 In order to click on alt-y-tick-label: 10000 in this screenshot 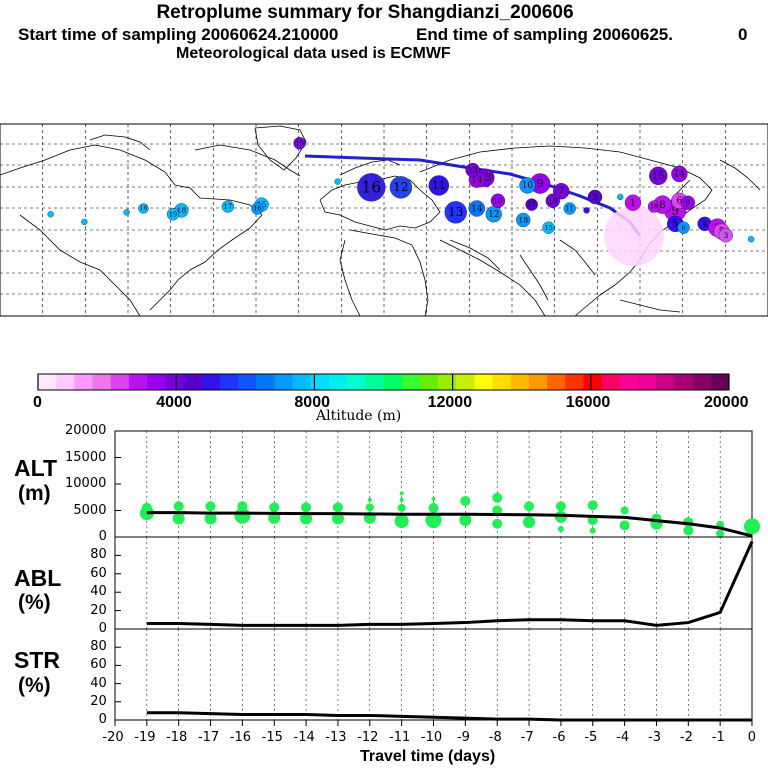, I will do `click(86, 483)`.